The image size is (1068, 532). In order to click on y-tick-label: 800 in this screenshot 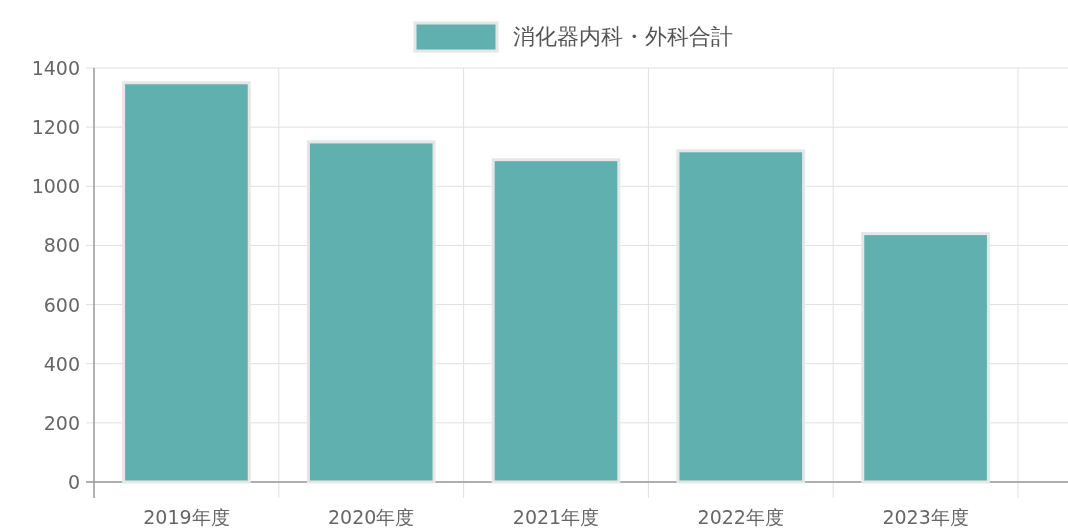, I will do `click(61, 245)`.